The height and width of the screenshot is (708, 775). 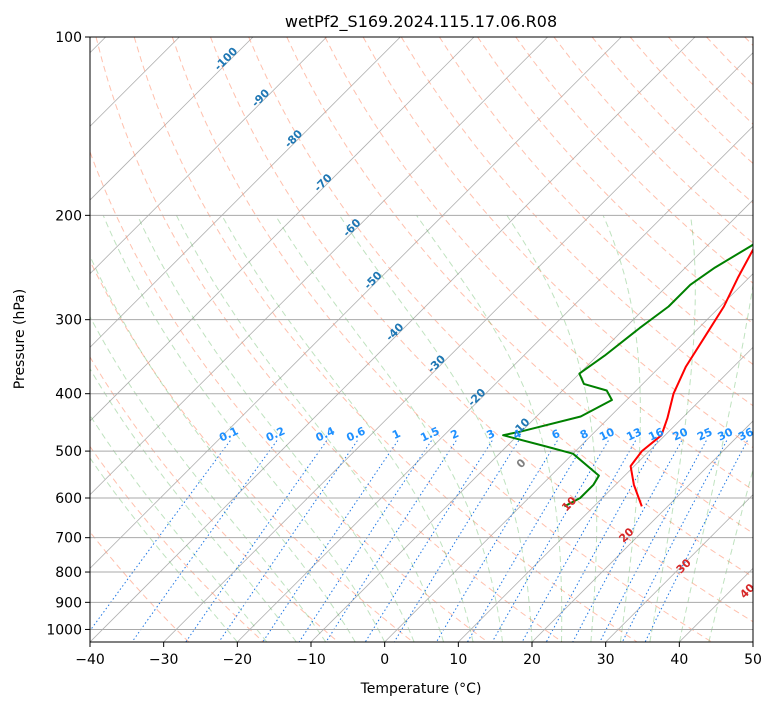 I want to click on y-tick-label: 700, so click(x=68, y=539).